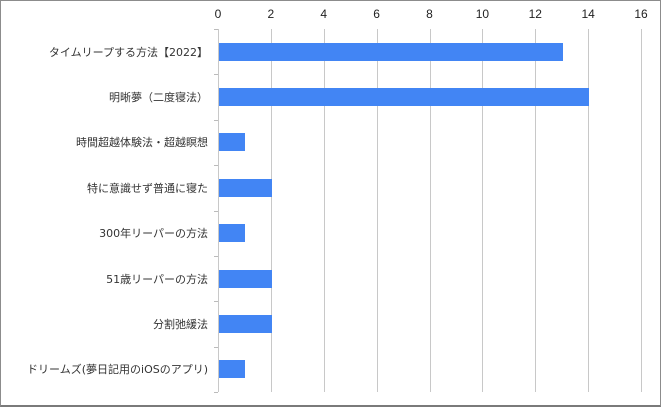 The image size is (661, 407). What do you see at coordinates (641, 14) in the screenshot?
I see `x-tick-label: 16` at bounding box center [641, 14].